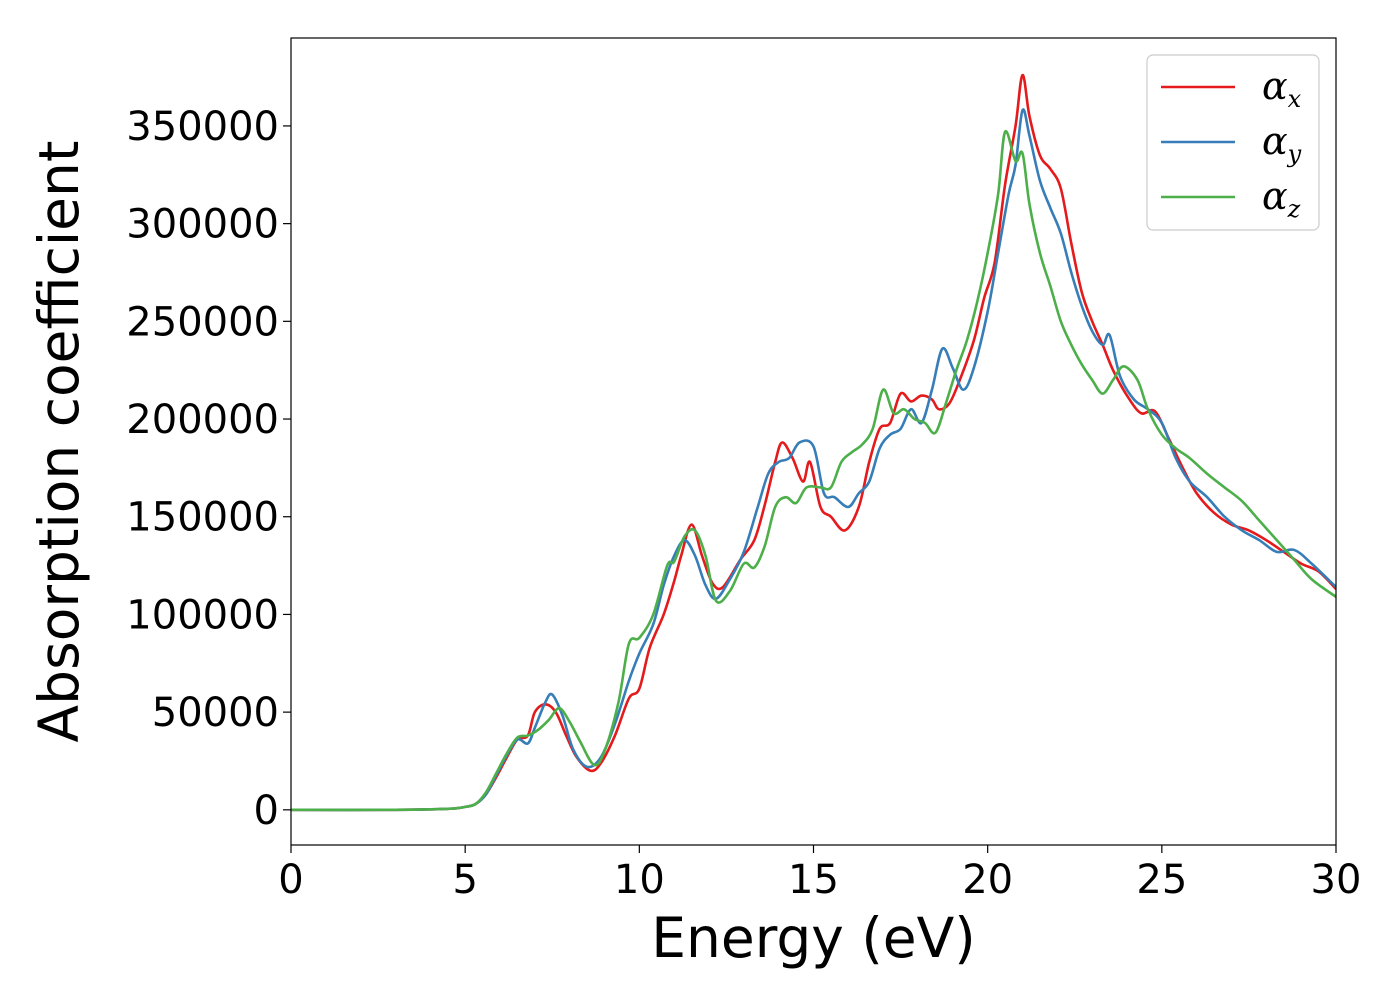 The image size is (1400, 1000). I want to click on y-tick-label: 0, so click(266, 811).